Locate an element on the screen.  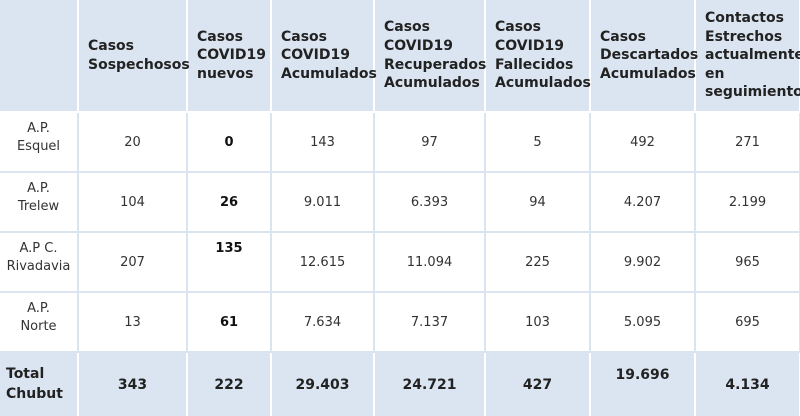
value-cell: 695 is located at coordinates (747, 322).